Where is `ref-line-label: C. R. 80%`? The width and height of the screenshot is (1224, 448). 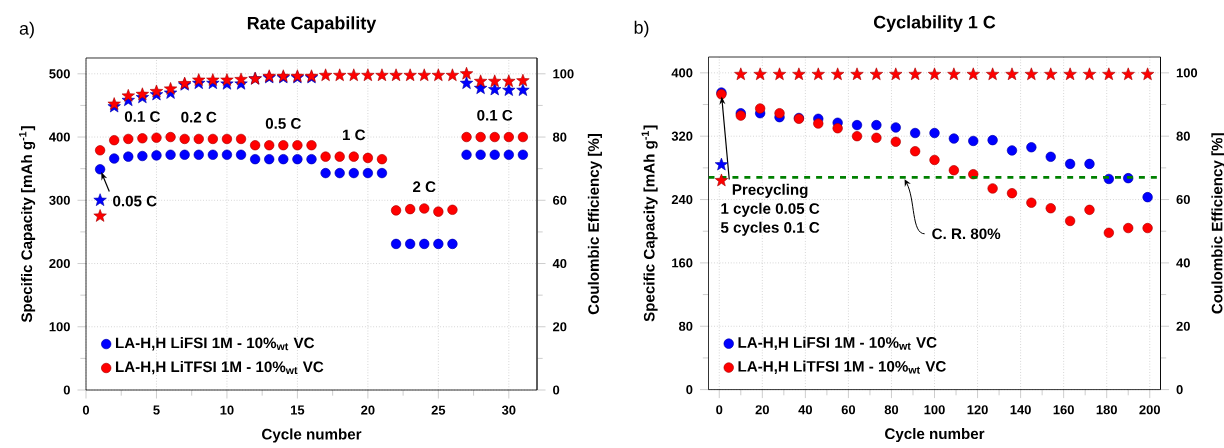 ref-line-label: C. R. 80% is located at coordinates (966, 234).